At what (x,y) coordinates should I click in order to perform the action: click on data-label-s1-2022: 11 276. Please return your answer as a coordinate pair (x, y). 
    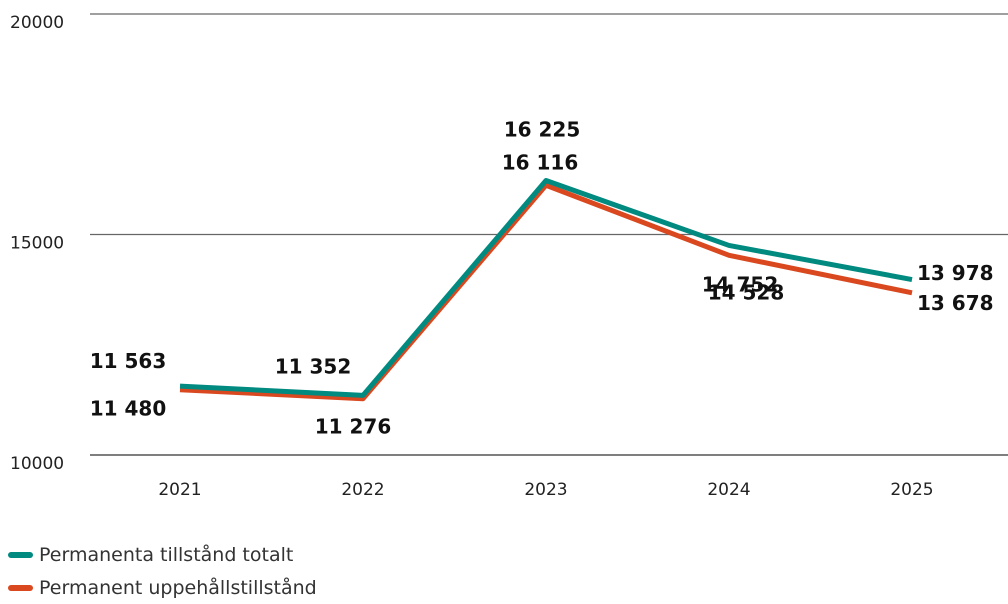
    Looking at the image, I should click on (353, 427).